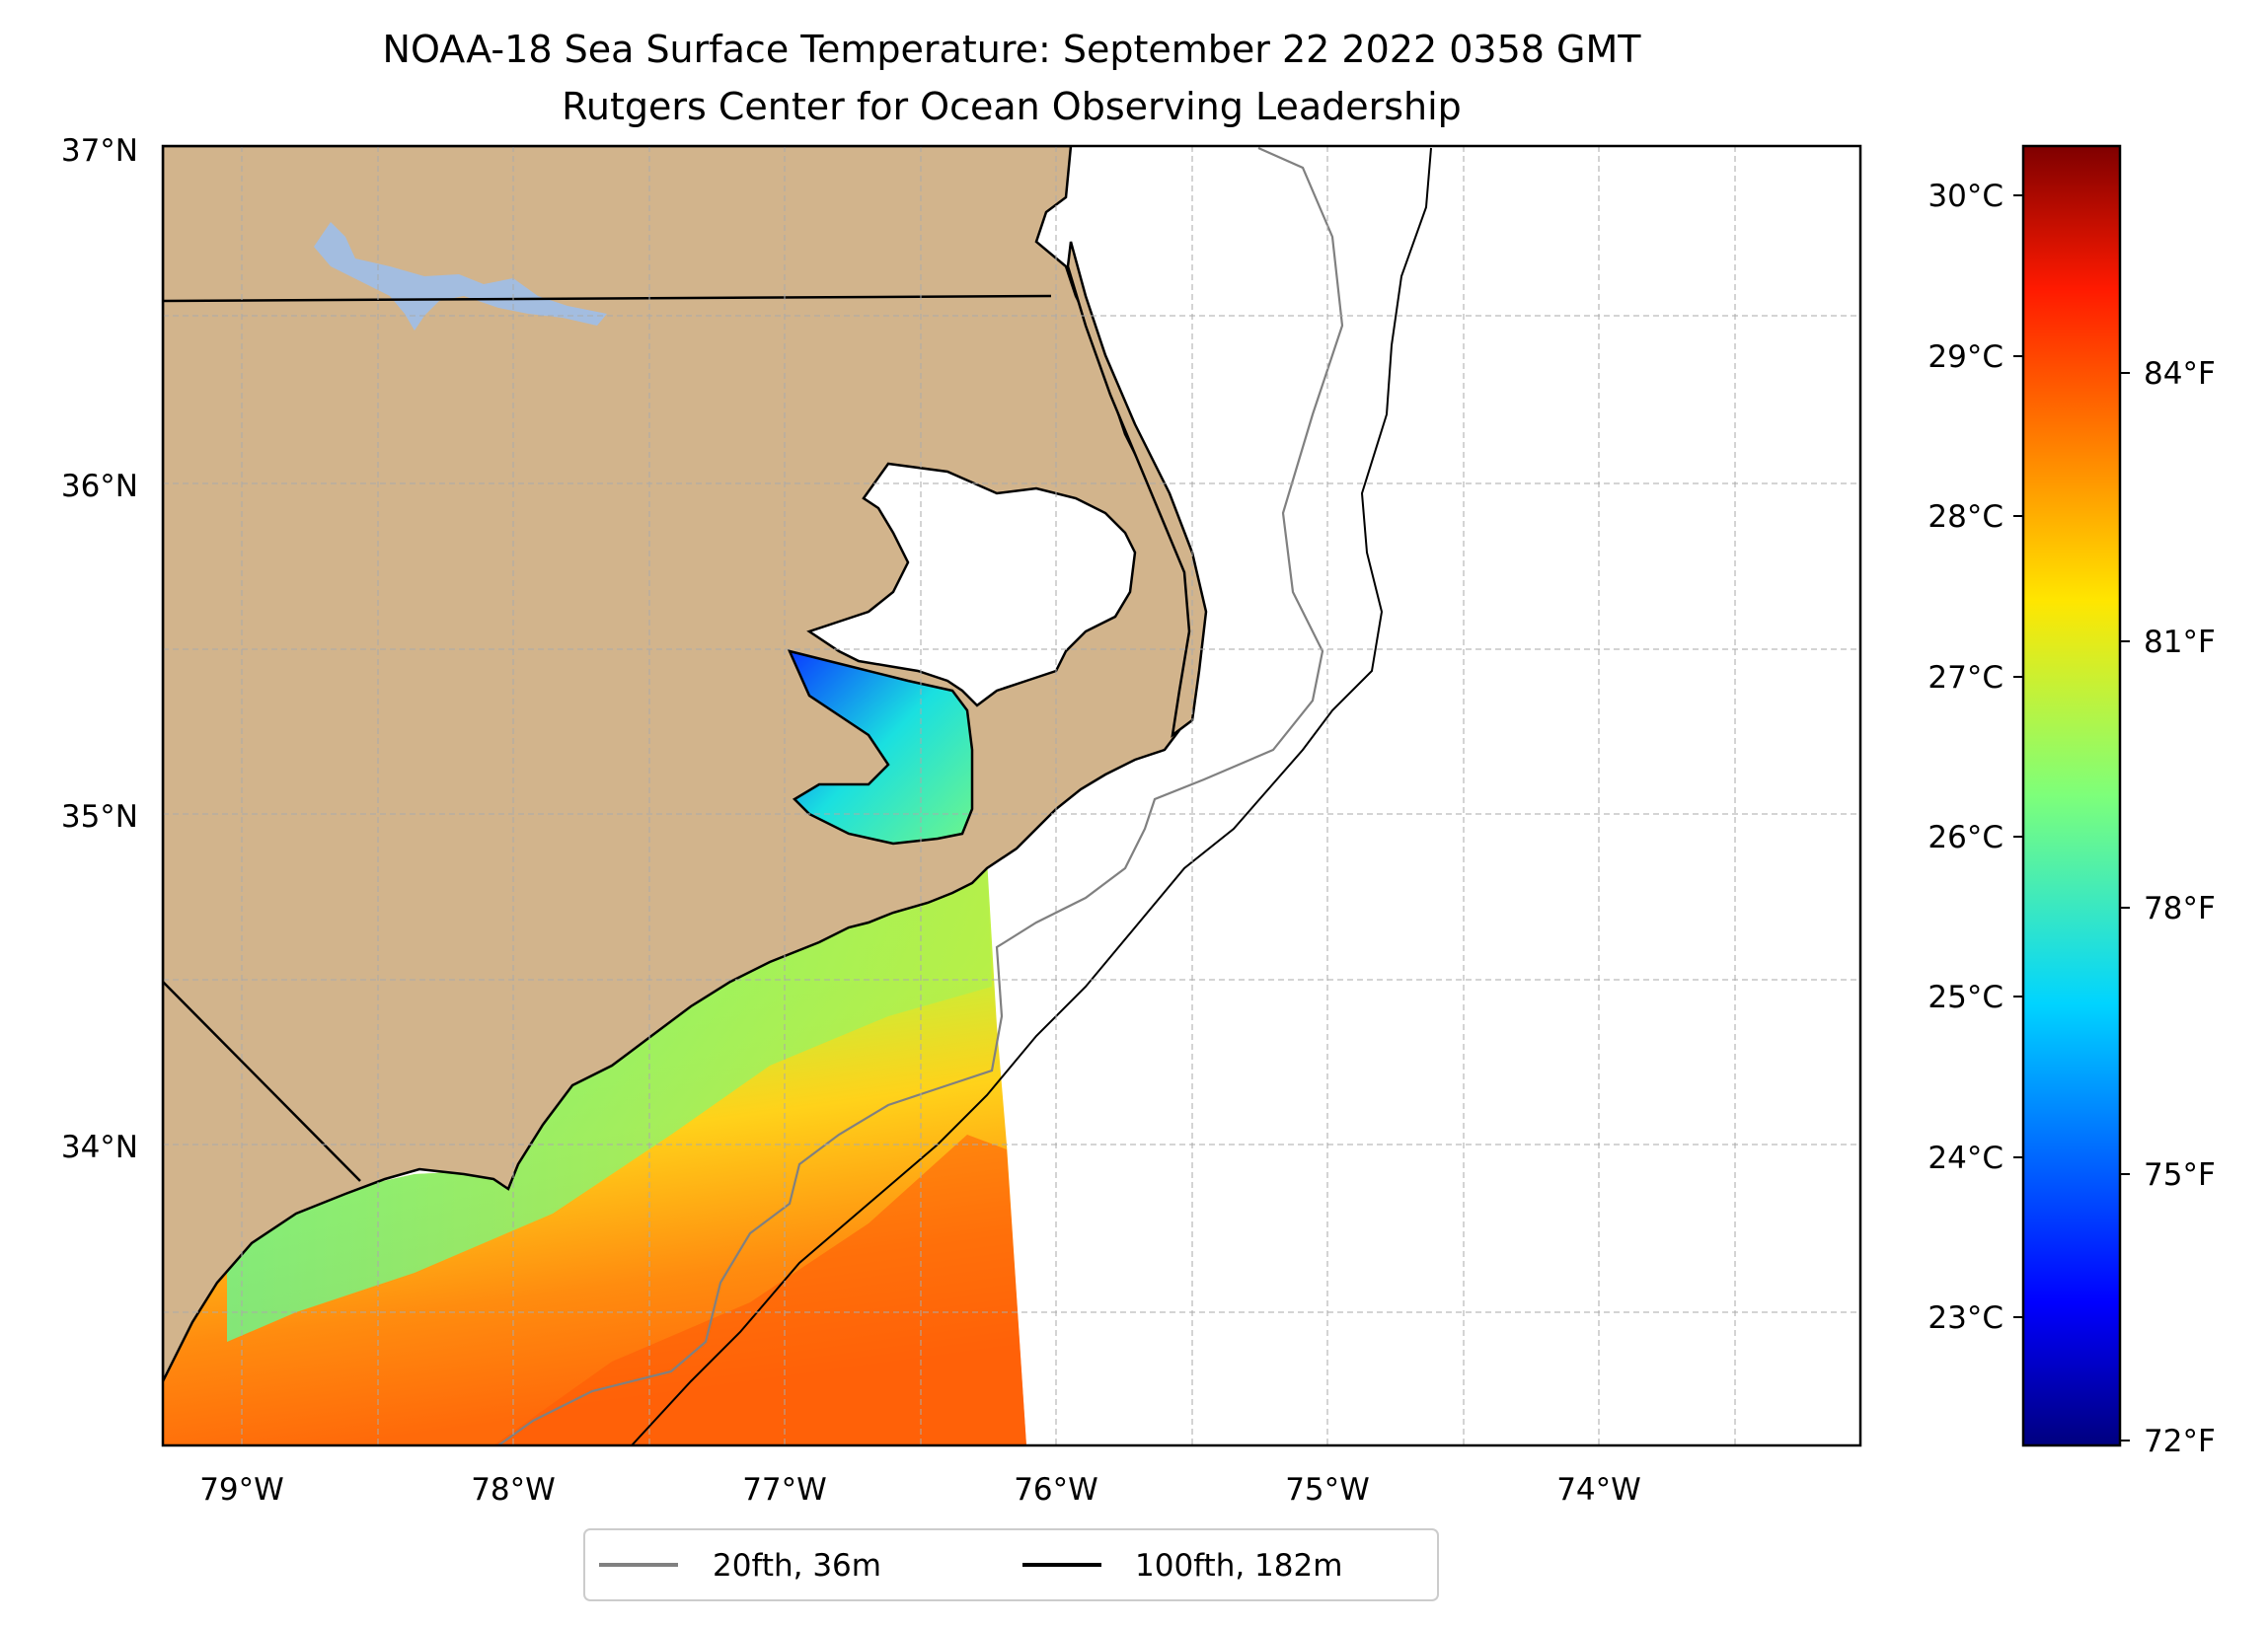 This screenshot has width=2268, height=1626. What do you see at coordinates (1965, 1158) in the screenshot?
I see `celsius-label: 24°C` at bounding box center [1965, 1158].